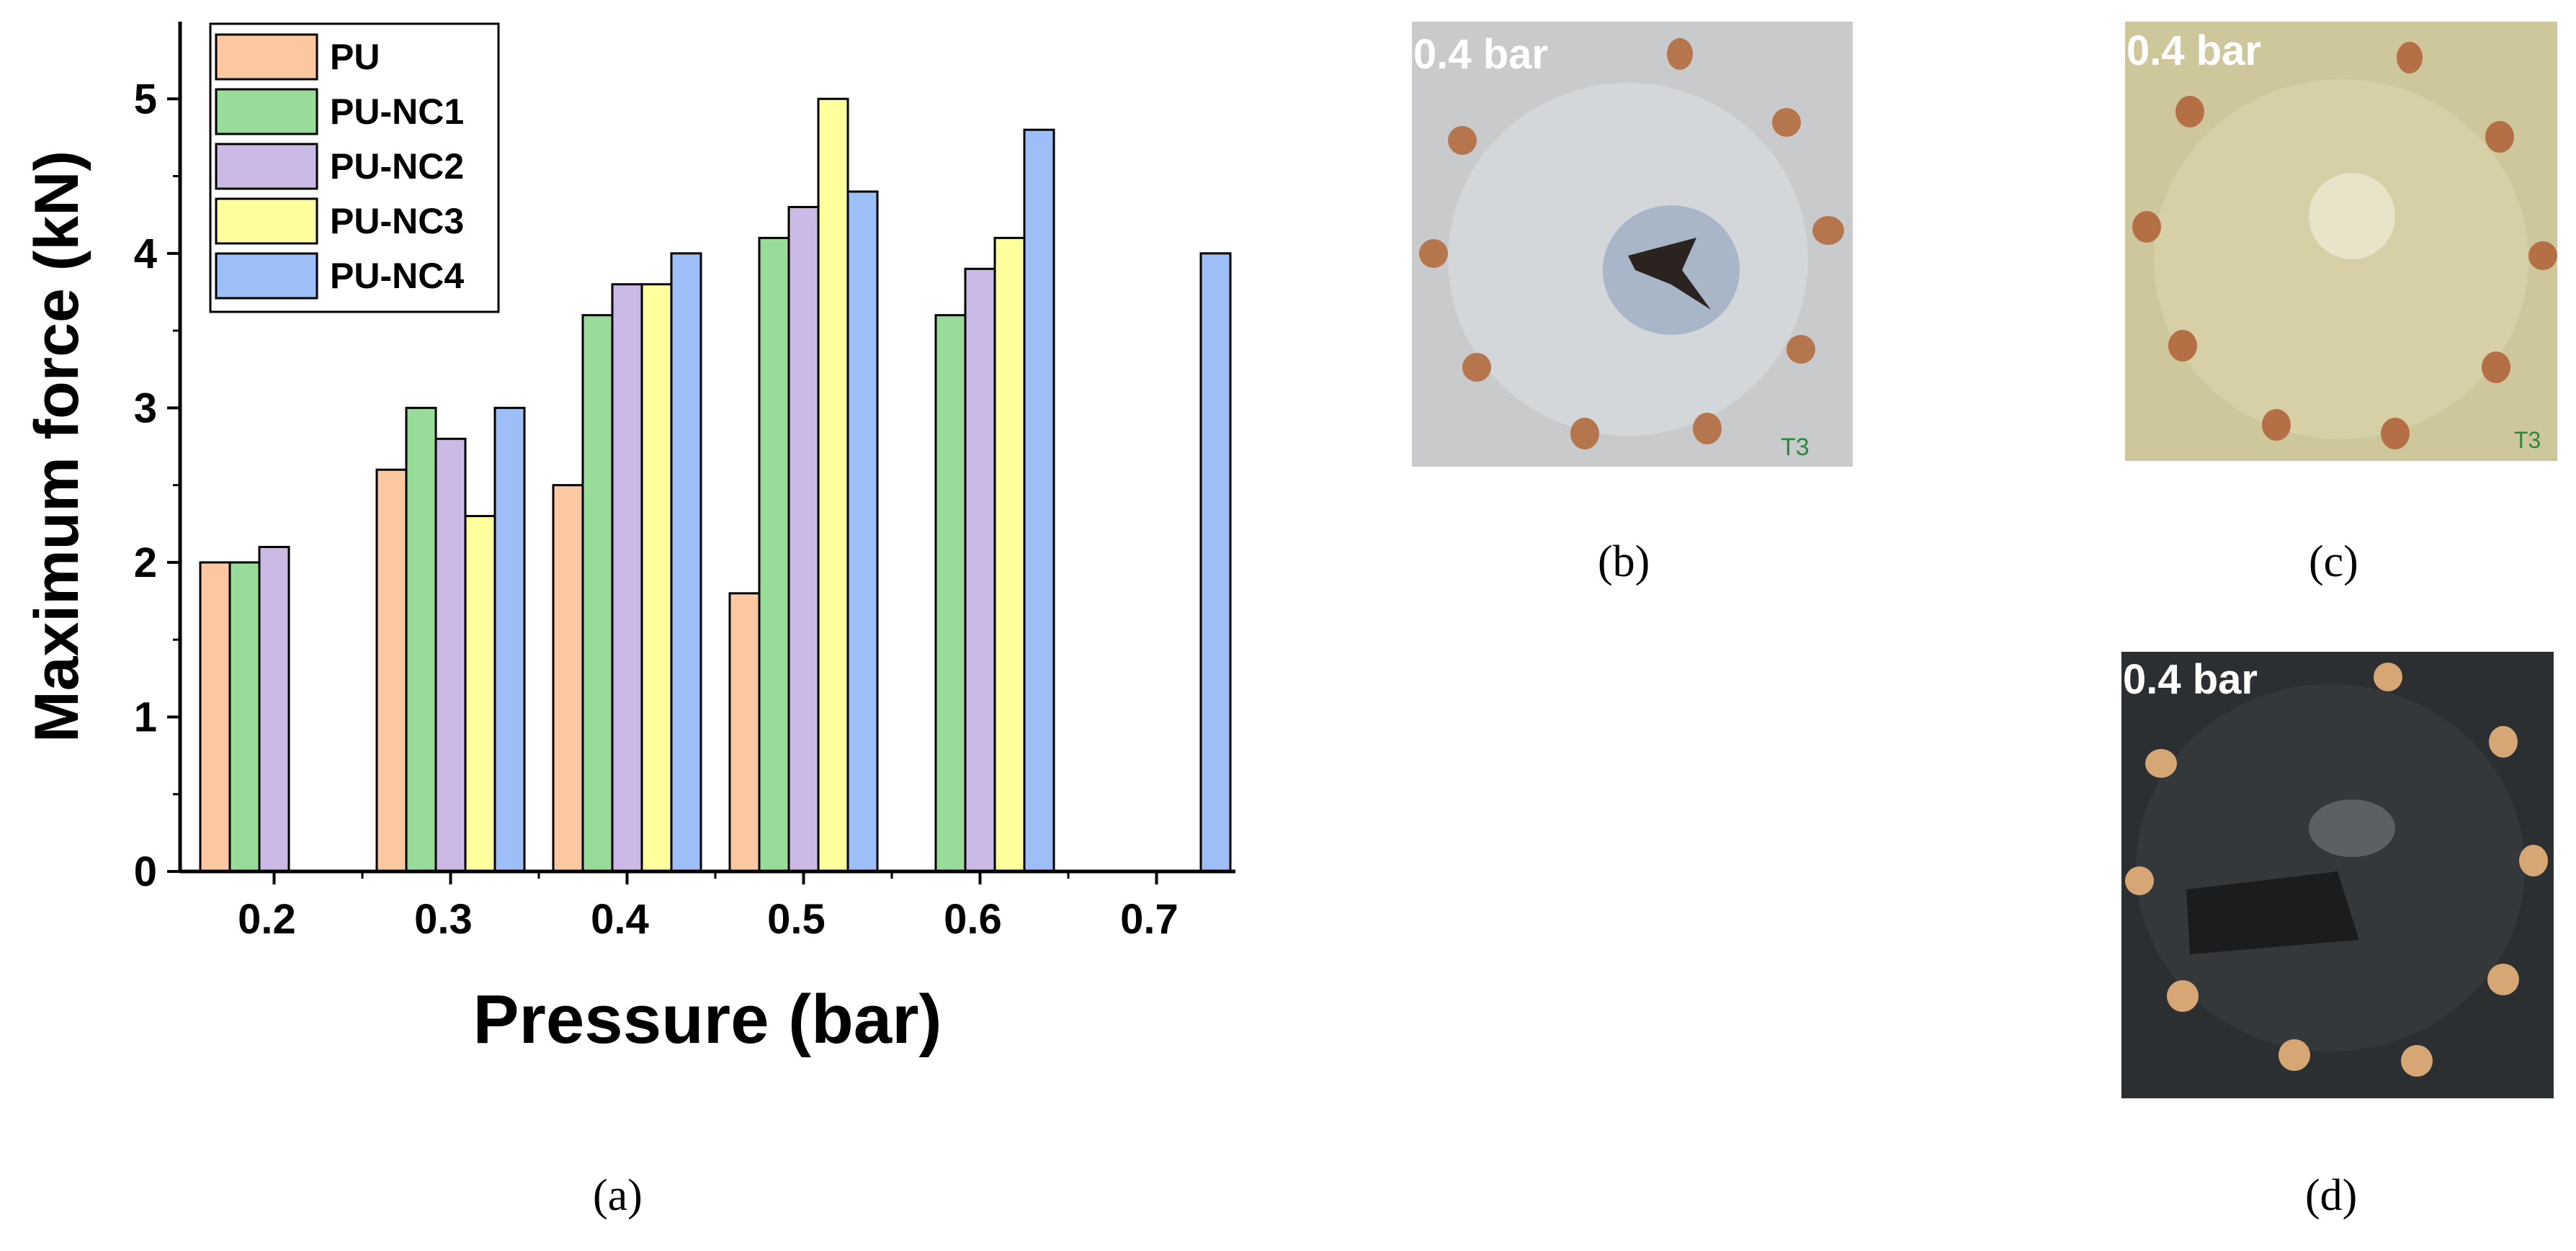 The height and width of the screenshot is (1251, 2576). I want to click on bar-pu-nc4-0.6, so click(1039, 500).